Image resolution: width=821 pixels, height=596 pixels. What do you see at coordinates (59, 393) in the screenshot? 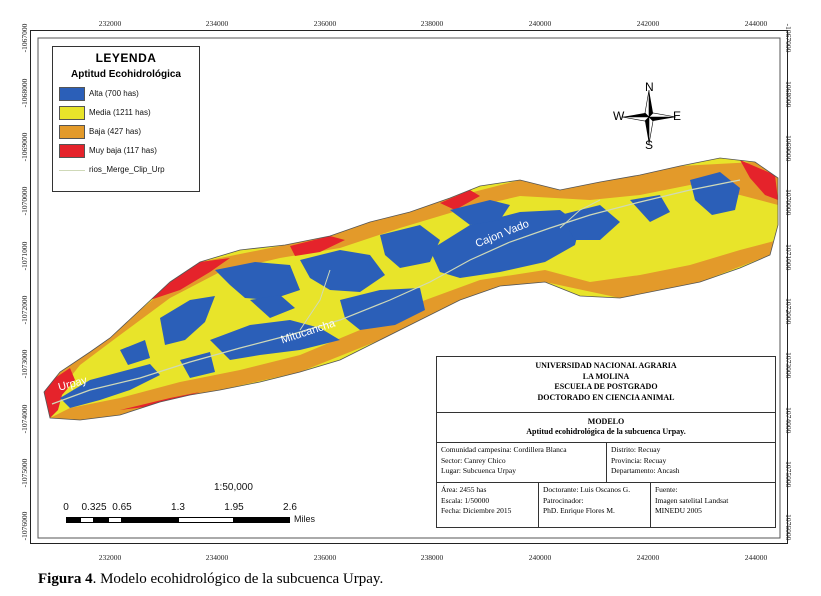
I see `zone-muy-baja-west` at bounding box center [59, 393].